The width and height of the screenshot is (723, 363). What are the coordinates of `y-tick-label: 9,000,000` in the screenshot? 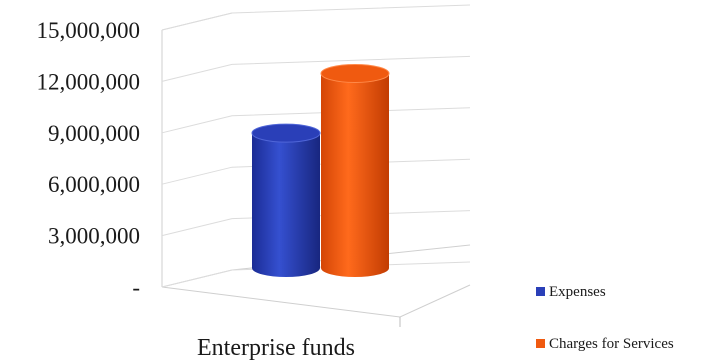 It's located at (94, 133).